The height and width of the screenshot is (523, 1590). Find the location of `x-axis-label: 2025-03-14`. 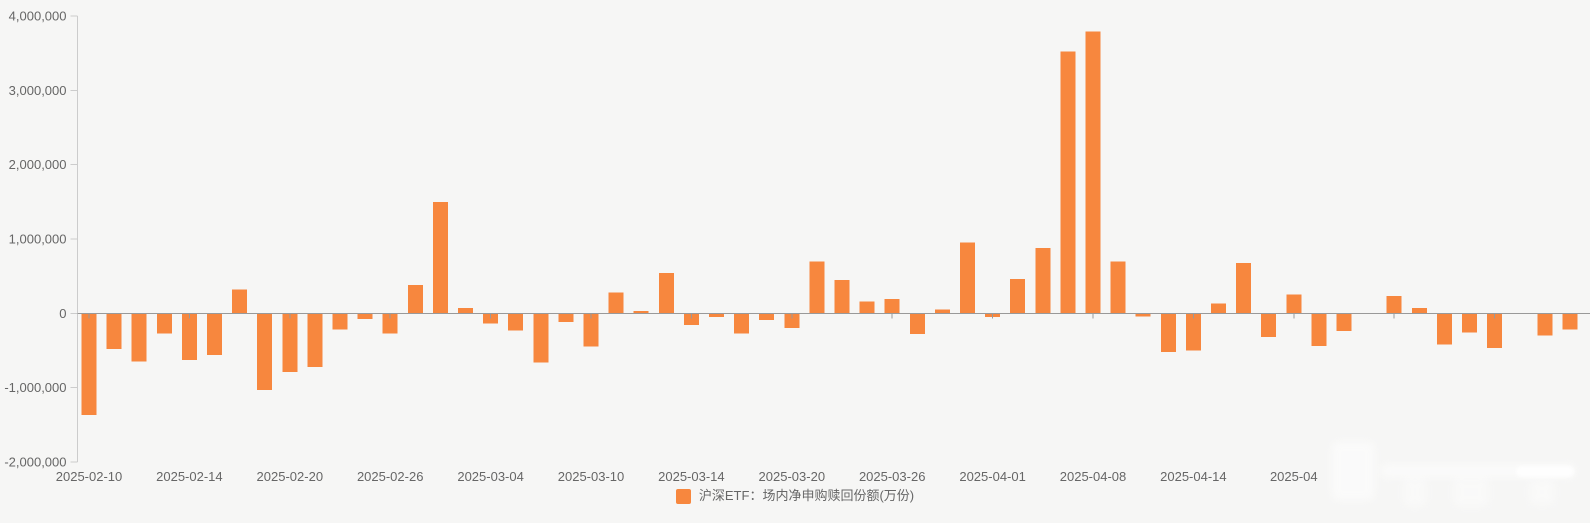

x-axis-label: 2025-03-14 is located at coordinates (691, 476).